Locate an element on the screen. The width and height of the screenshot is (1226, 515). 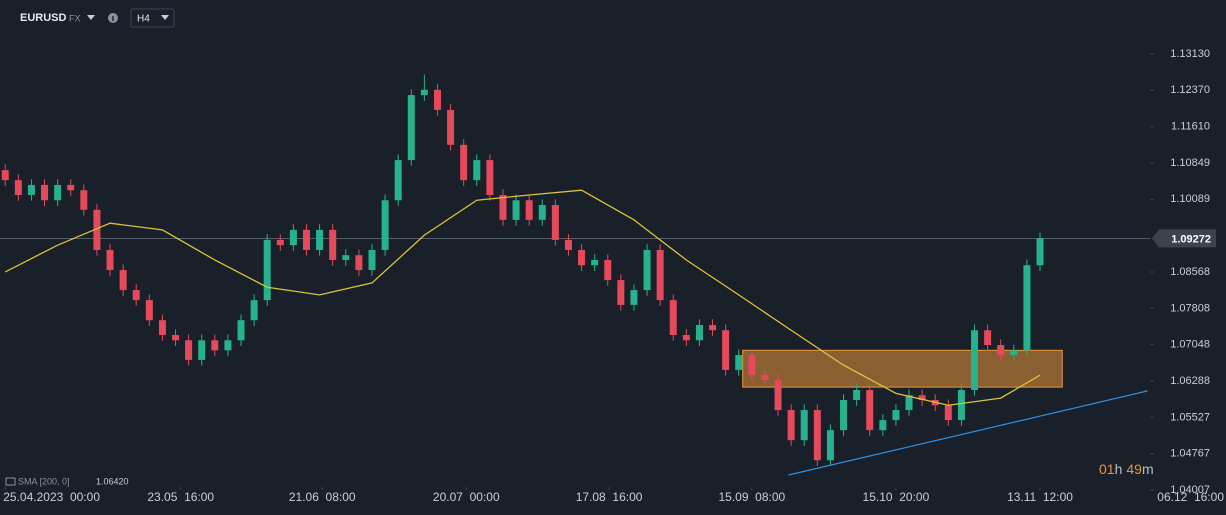
countdown: 01h 49m is located at coordinates (1126, 469).